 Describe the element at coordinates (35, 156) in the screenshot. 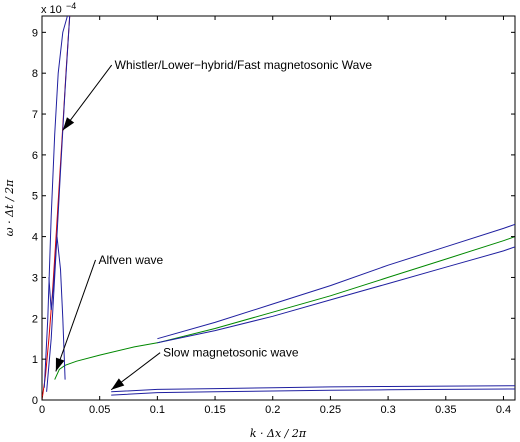

I see `y-tick-label: 6` at that location.